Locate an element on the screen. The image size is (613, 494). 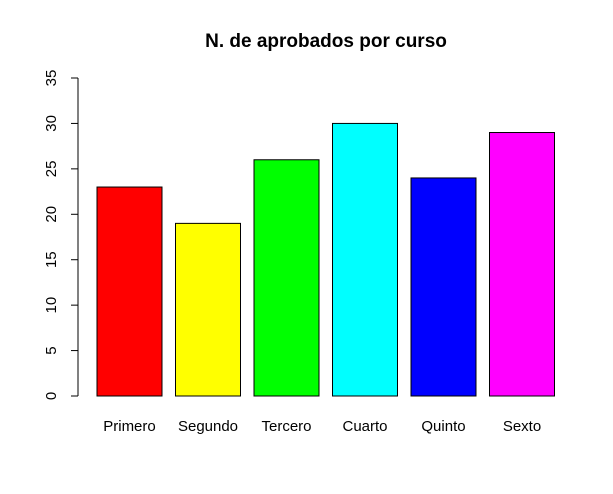
y-tick-label-0: 0 is located at coordinates (51, 396).